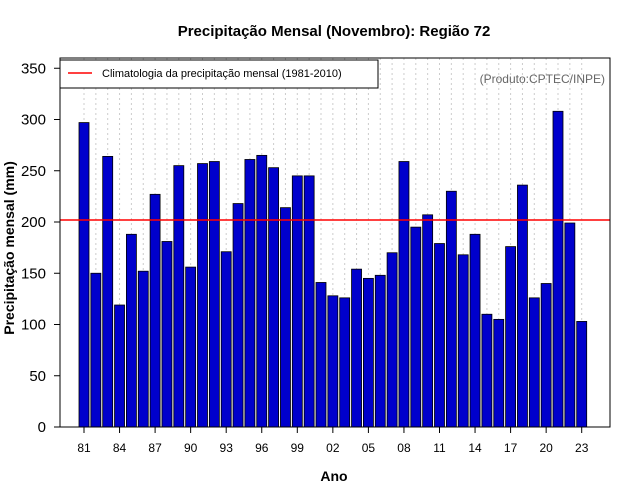 The image size is (640, 500). What do you see at coordinates (33, 222) in the screenshot?
I see `y-tick-label: 200` at bounding box center [33, 222].